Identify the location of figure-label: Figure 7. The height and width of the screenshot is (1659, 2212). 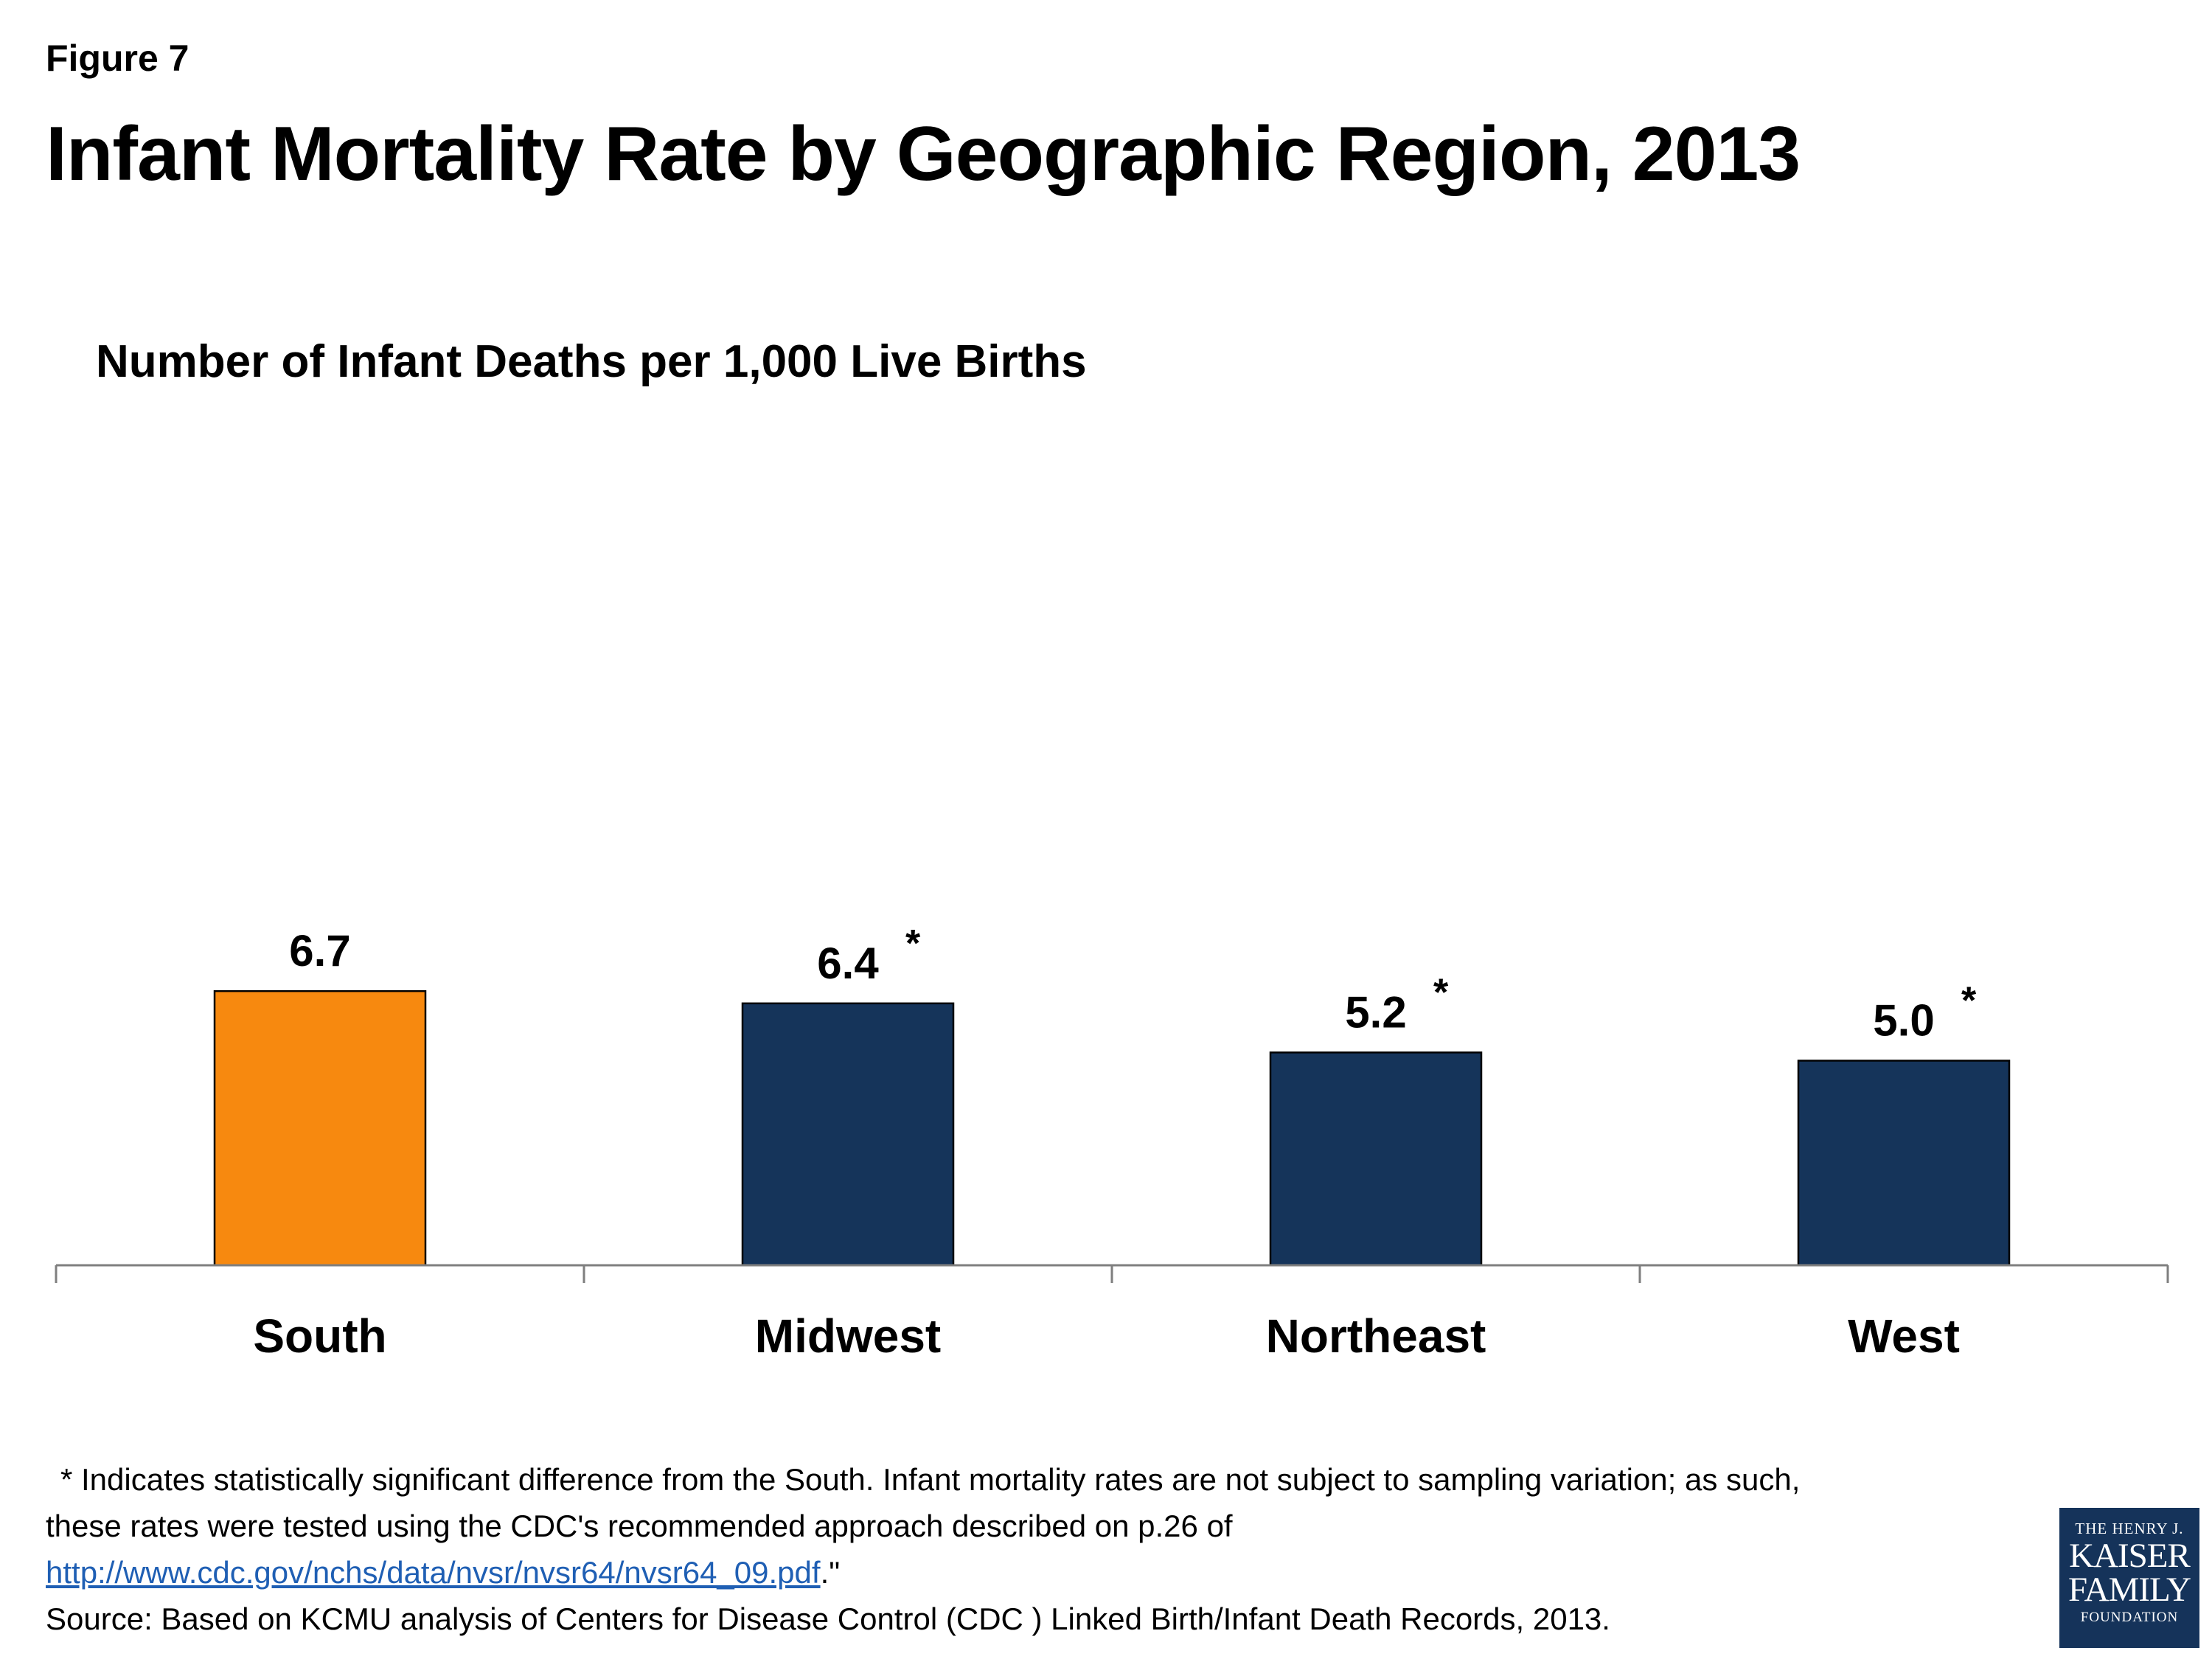
(117, 58).